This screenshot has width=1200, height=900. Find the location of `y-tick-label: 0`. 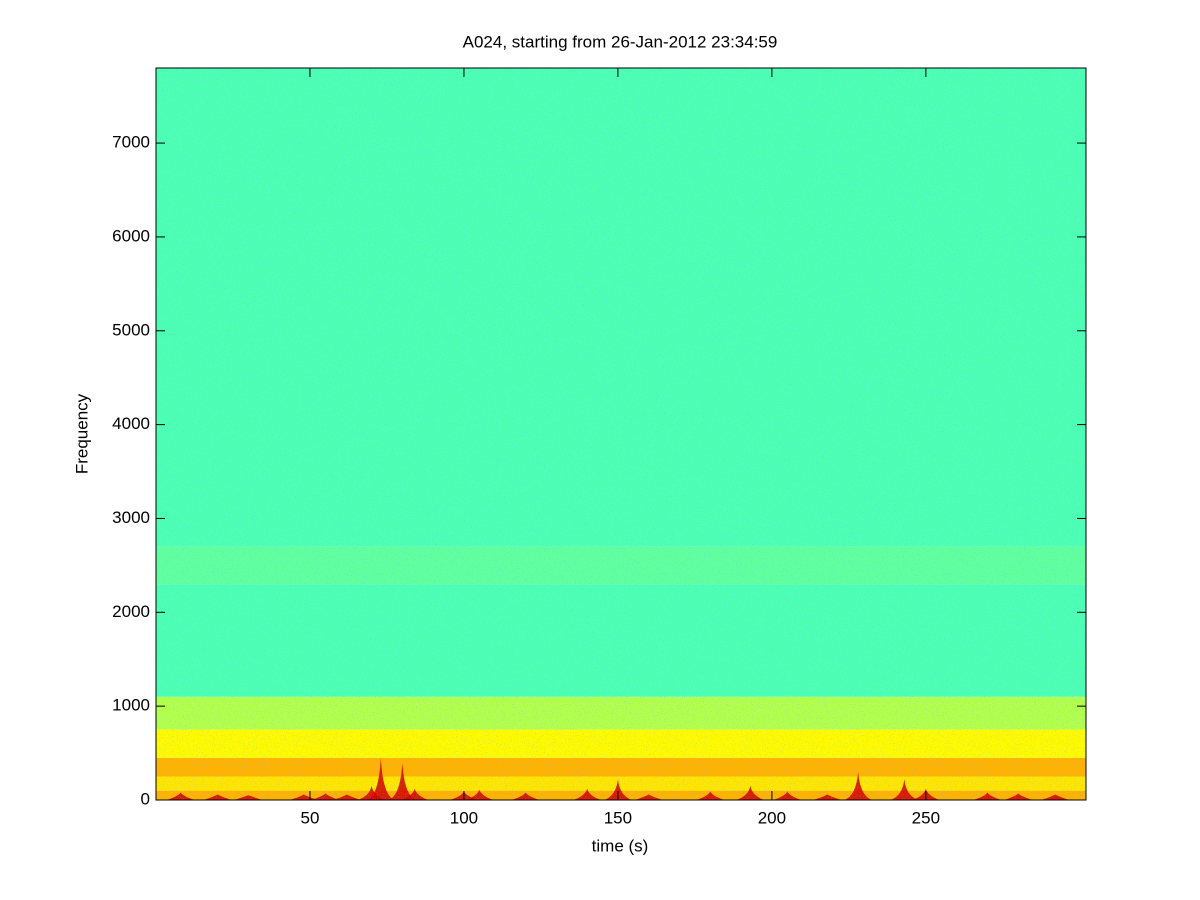

y-tick-label: 0 is located at coordinates (145, 798).